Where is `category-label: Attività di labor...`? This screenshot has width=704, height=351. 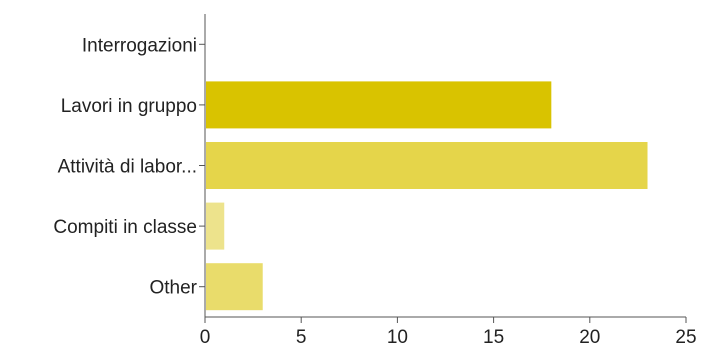 category-label: Attività di labor... is located at coordinates (127, 167).